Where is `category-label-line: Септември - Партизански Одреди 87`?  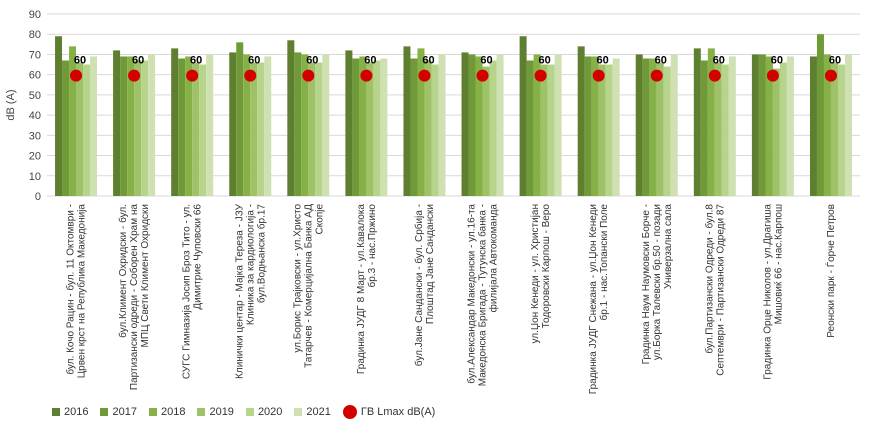 category-label-line: Септември - Партизански Одреди 87 is located at coordinates (720, 290).